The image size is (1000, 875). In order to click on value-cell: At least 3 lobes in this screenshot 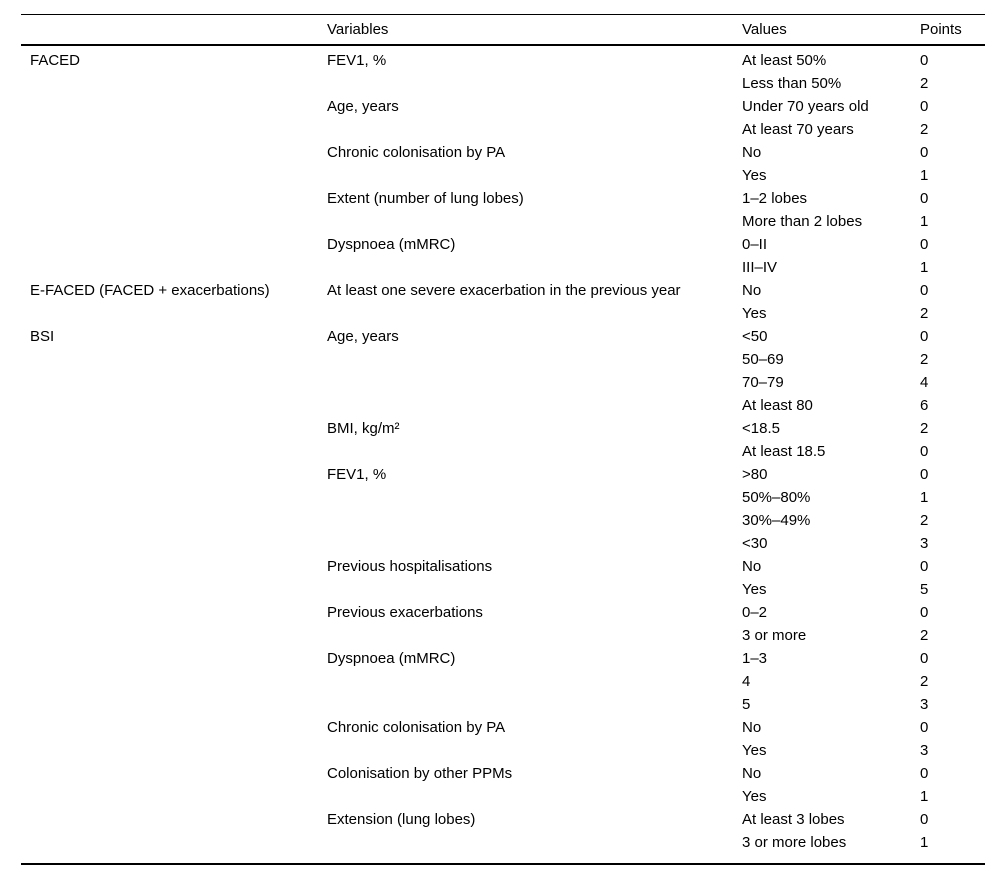, I will do `click(793, 819)`.